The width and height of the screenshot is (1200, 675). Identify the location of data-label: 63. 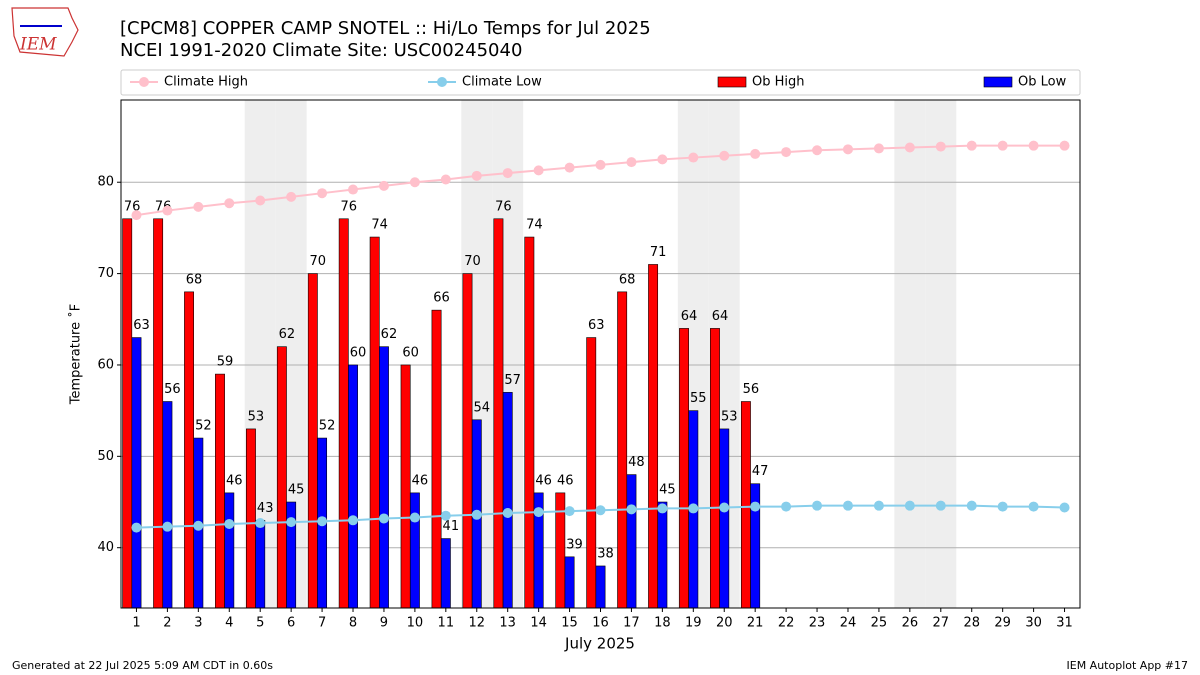
(596, 325).